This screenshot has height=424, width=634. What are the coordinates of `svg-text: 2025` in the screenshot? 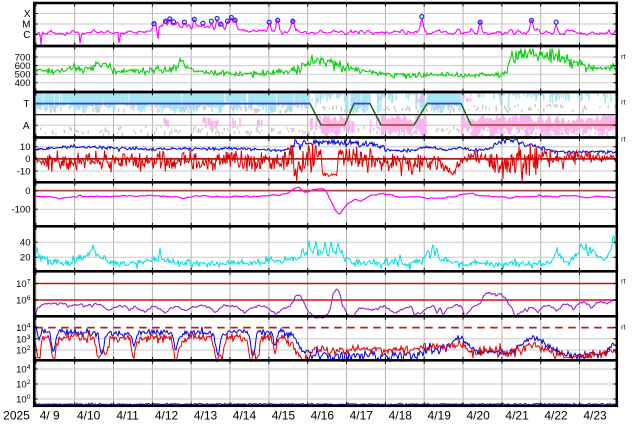 It's located at (16, 416).